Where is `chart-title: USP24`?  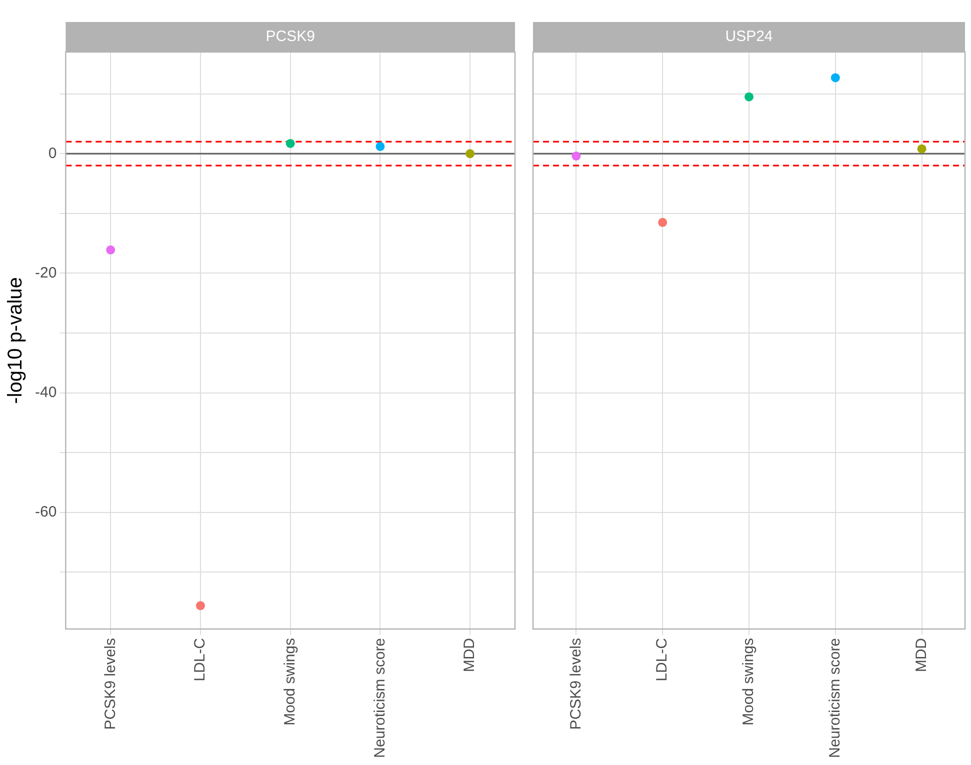 chart-title: USP24 is located at coordinates (749, 37).